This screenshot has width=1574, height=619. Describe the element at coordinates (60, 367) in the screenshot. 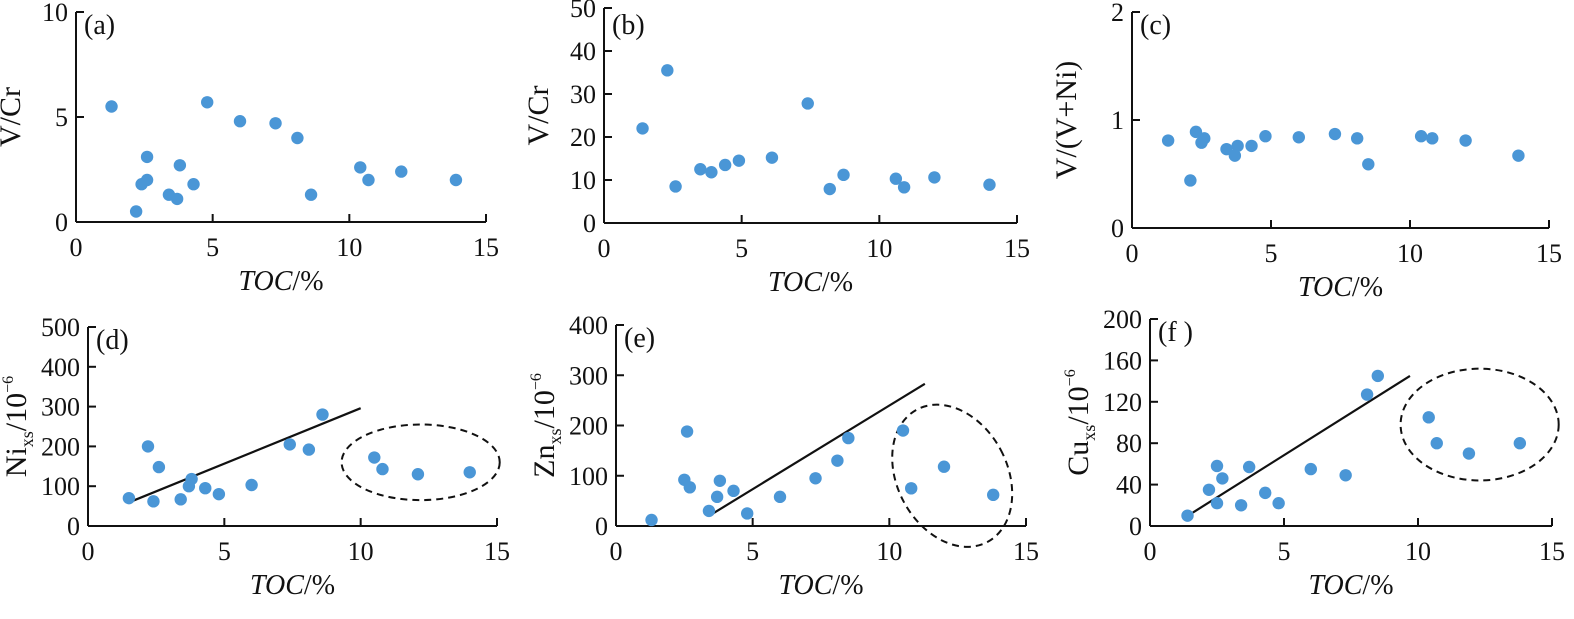

I see `y-tick-label: 400` at that location.